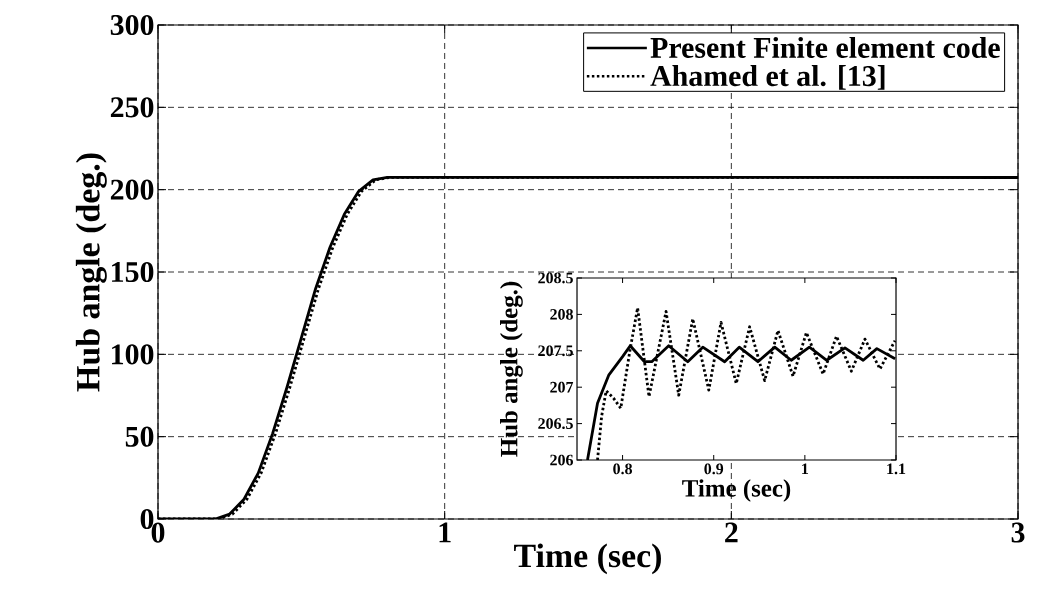  Describe the element at coordinates (555, 423) in the screenshot. I see `y-tick-label: 206.5` at that location.